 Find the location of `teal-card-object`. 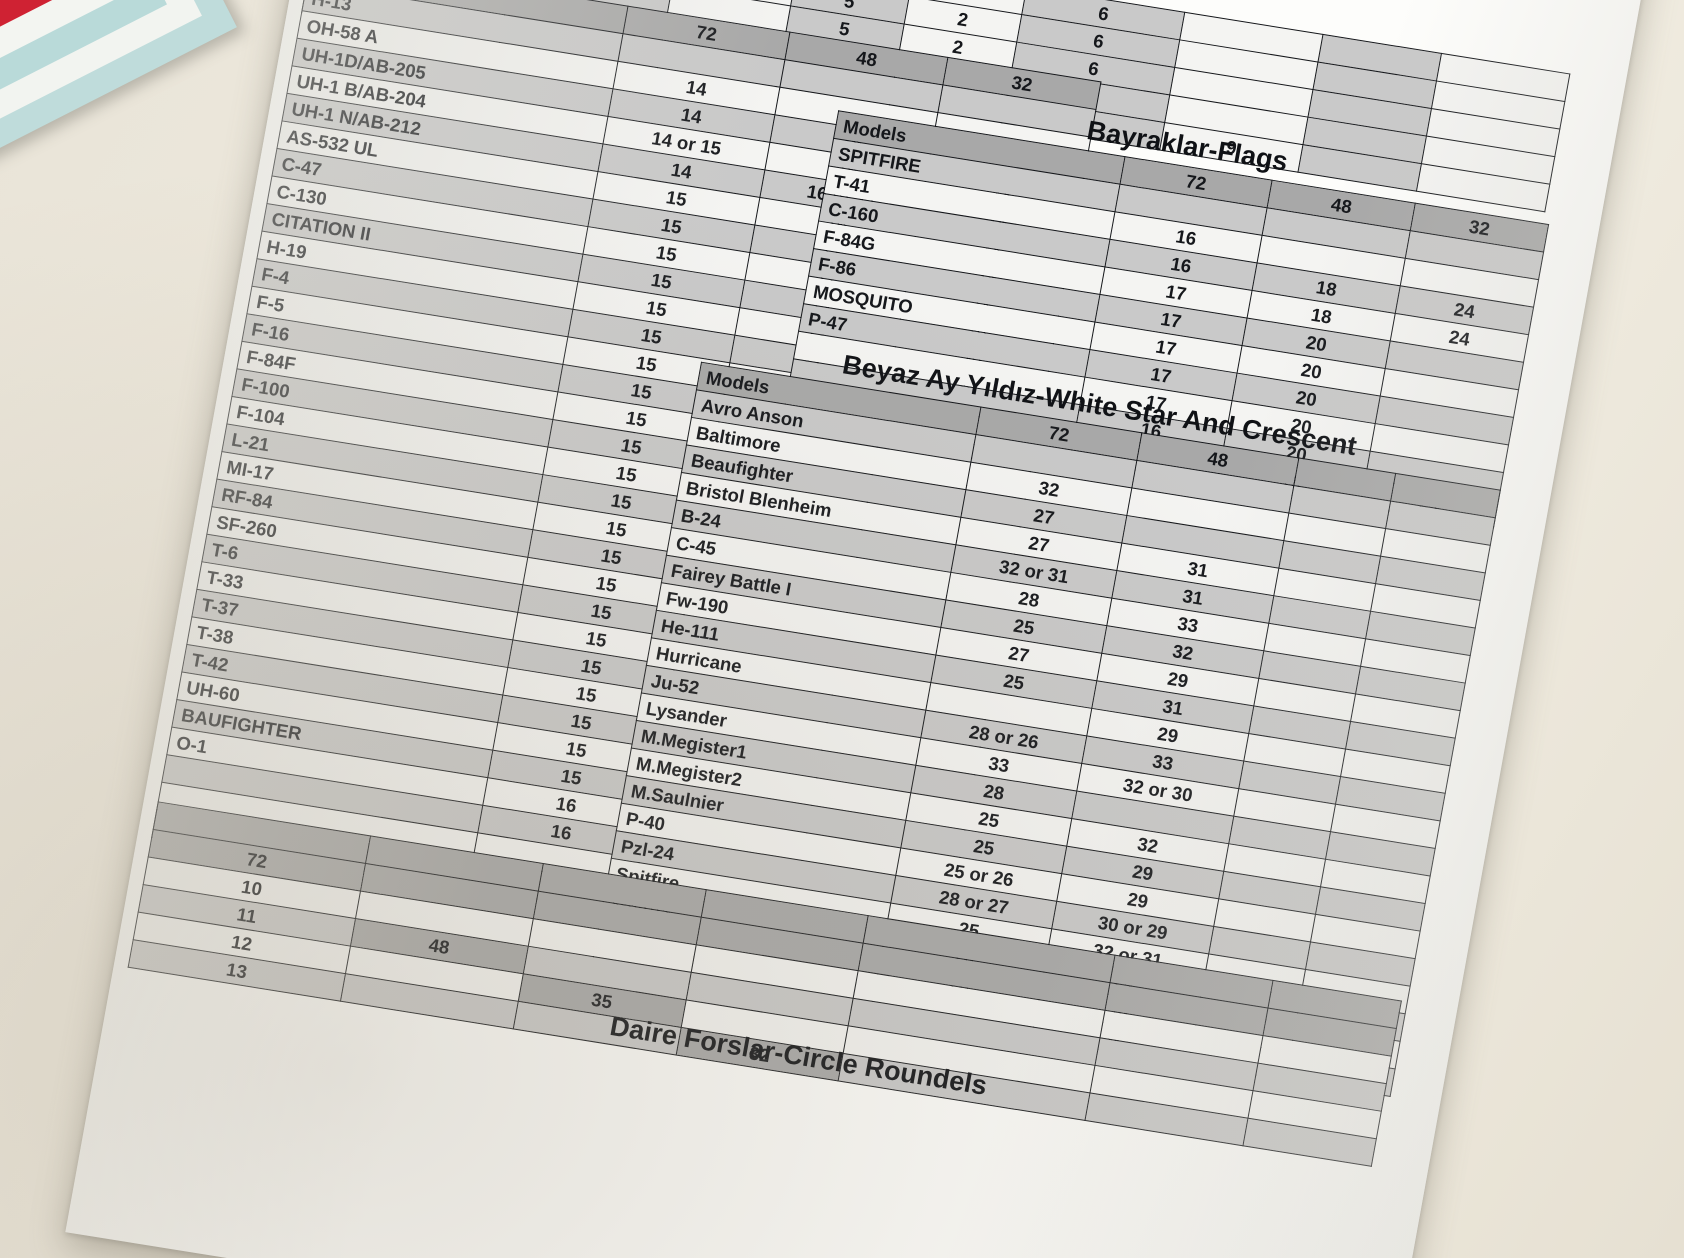

teal-card-object is located at coordinates (118, 88).